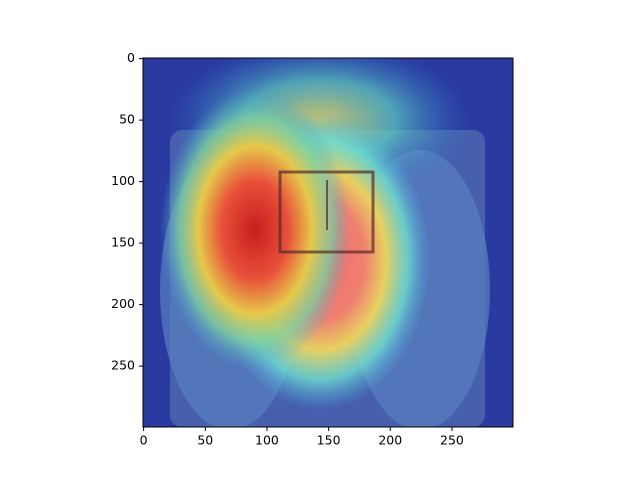 This screenshot has height=480, width=640. I want to click on x-tick-label: 250, so click(452, 440).